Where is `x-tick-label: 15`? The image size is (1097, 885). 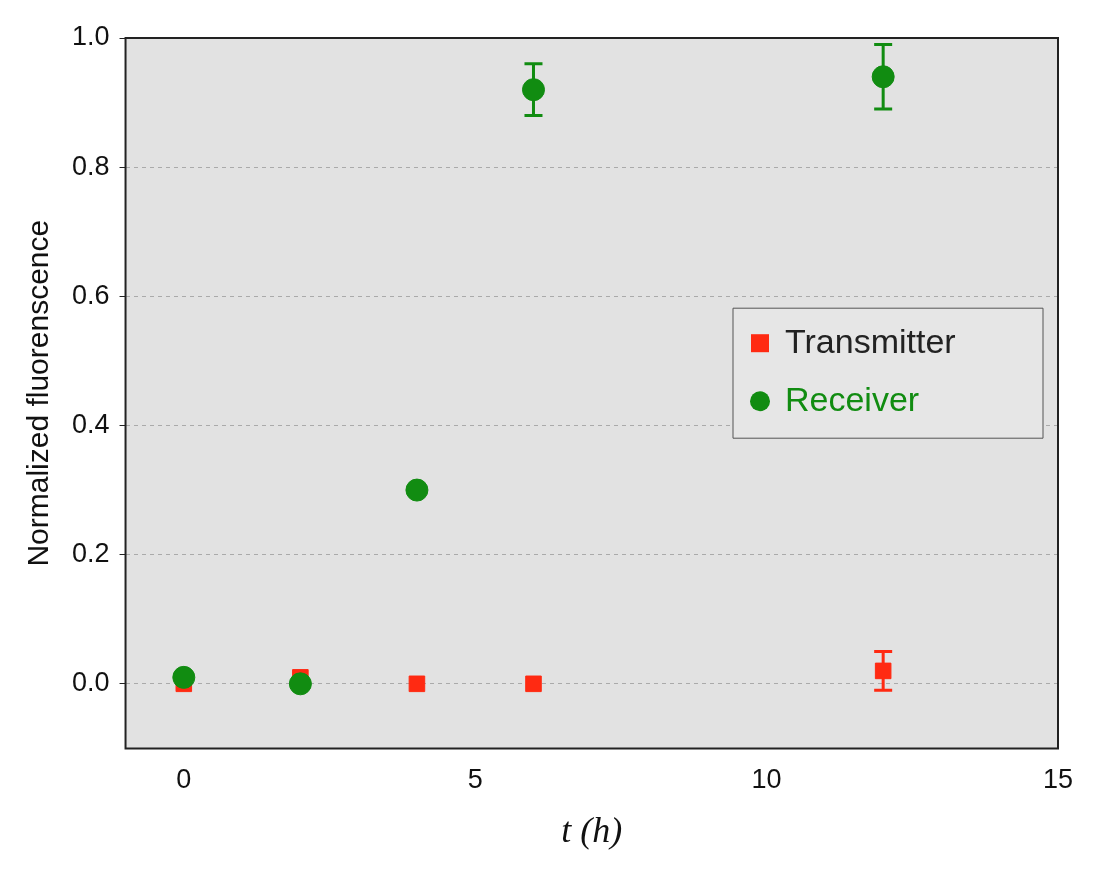 x-tick-label: 15 is located at coordinates (1058, 779).